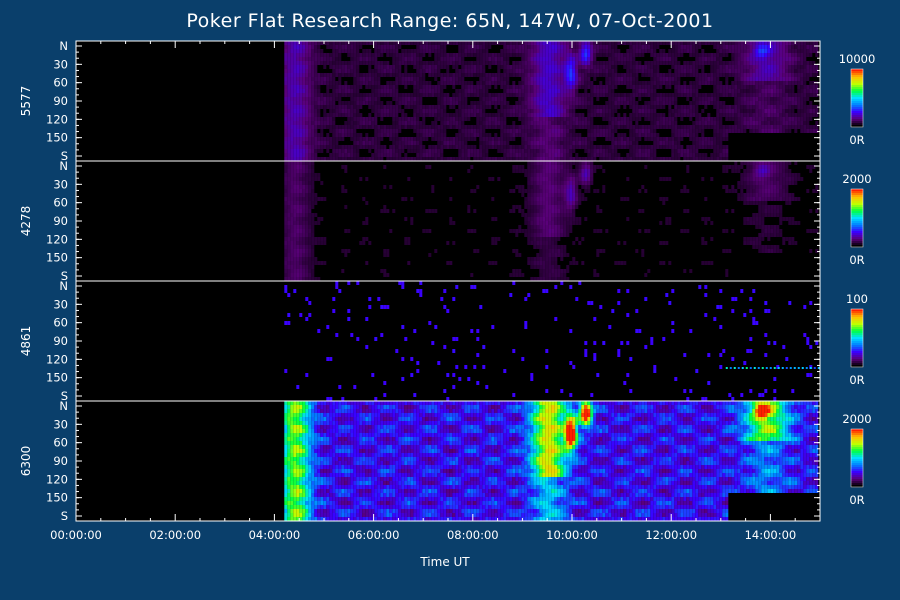 The width and height of the screenshot is (900, 600). Describe the element at coordinates (857, 99) in the screenshot. I see `colorbar: 10000 0R` at that location.